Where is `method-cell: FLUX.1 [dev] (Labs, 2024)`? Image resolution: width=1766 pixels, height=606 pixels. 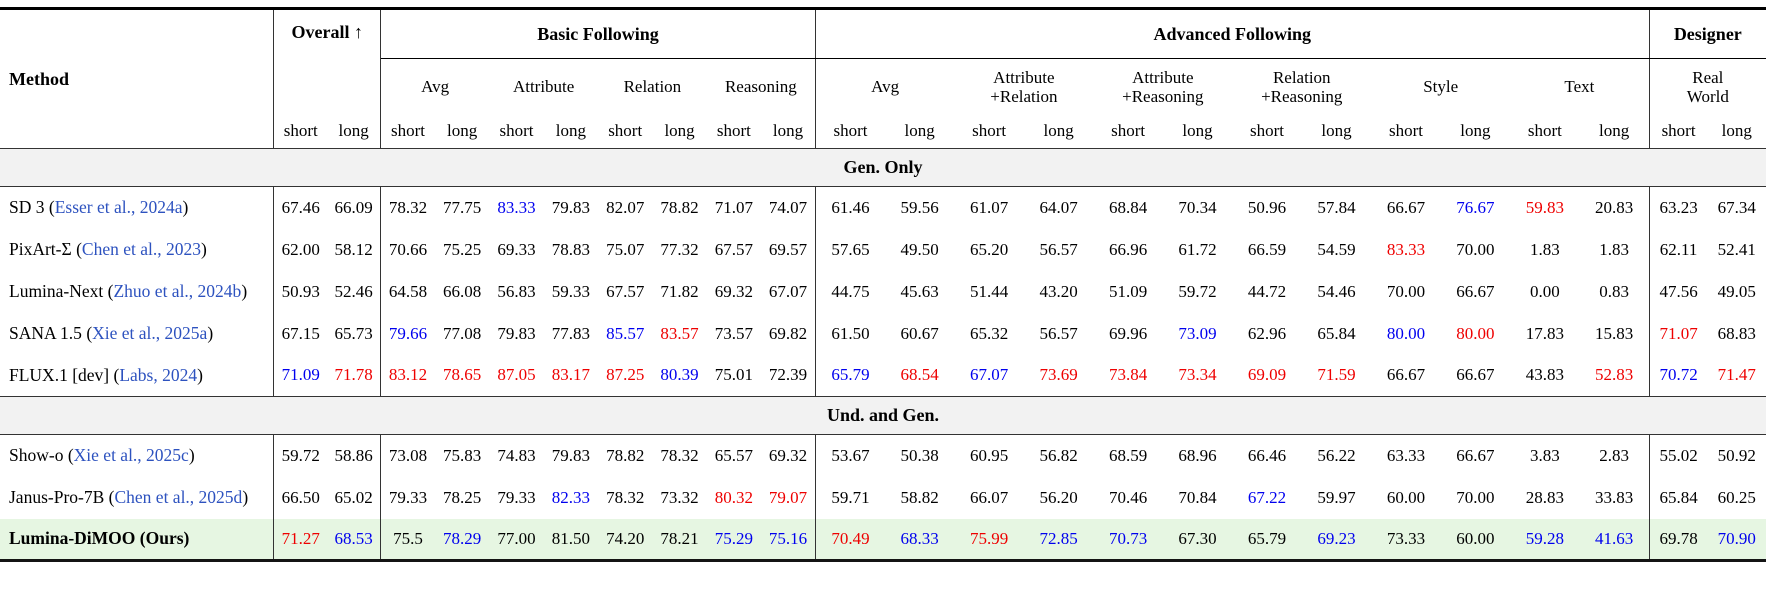 method-cell: FLUX.1 [dev] (Labs, 2024) is located at coordinates (137, 375).